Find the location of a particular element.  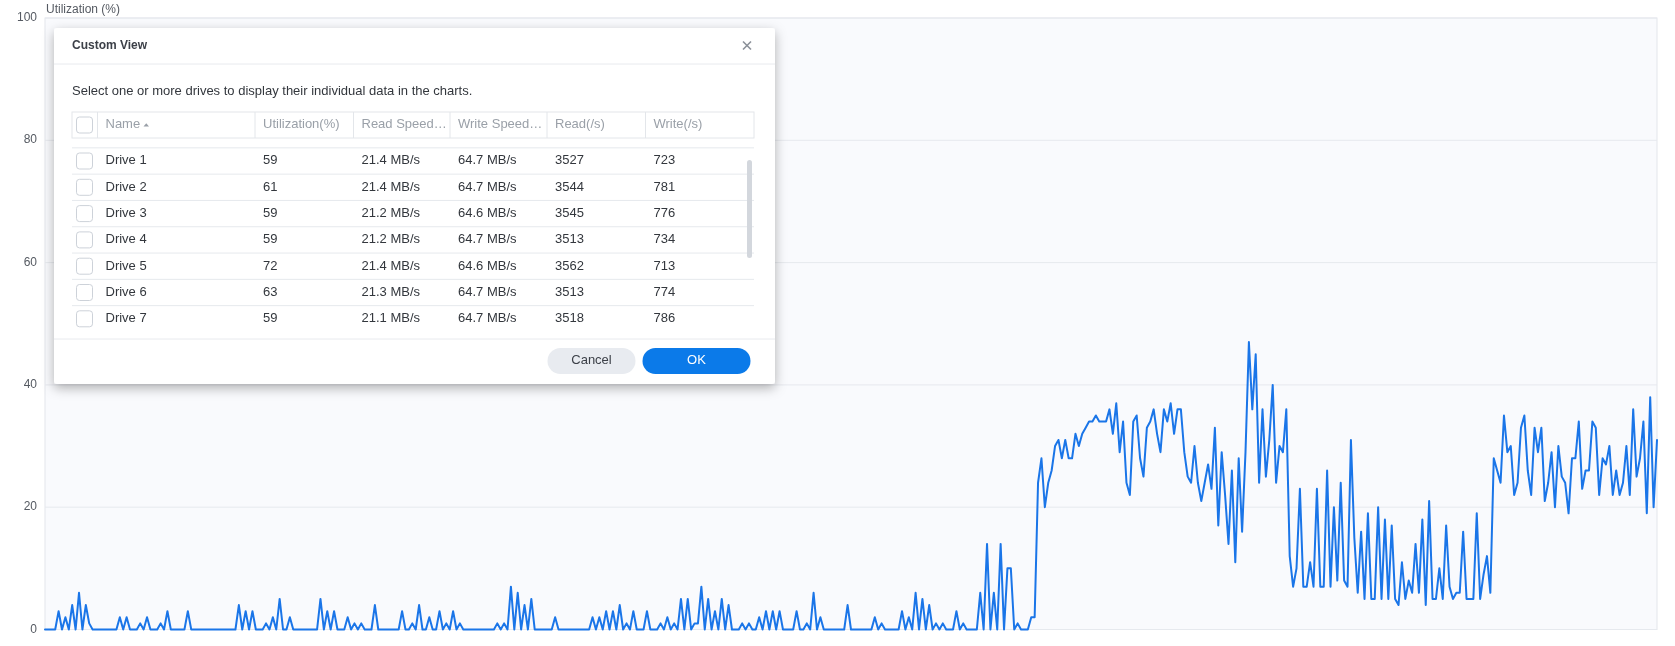

text: Drive 3 is located at coordinates (126, 213).